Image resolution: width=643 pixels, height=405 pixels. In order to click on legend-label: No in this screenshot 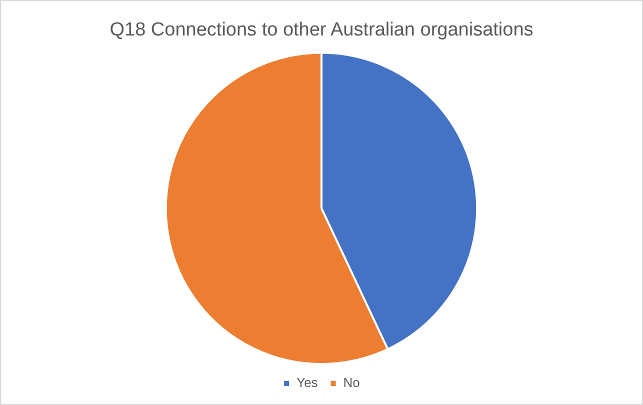, I will do `click(351, 382)`.